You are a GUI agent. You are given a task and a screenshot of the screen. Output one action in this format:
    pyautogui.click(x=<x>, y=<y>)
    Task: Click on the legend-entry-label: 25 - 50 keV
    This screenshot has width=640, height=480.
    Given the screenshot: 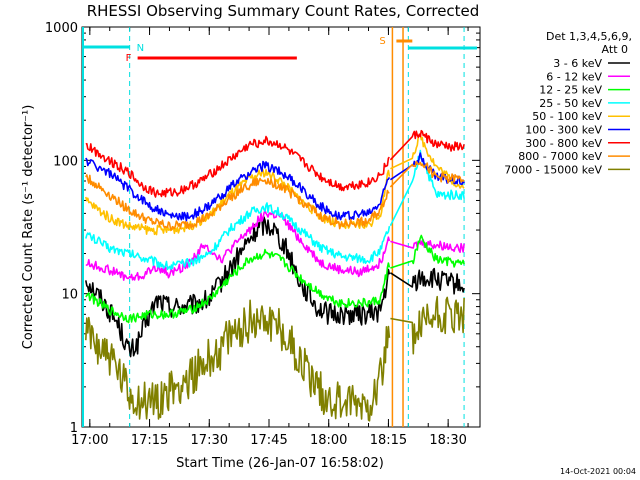 What is the action you would take?
    pyautogui.click(x=570, y=103)
    